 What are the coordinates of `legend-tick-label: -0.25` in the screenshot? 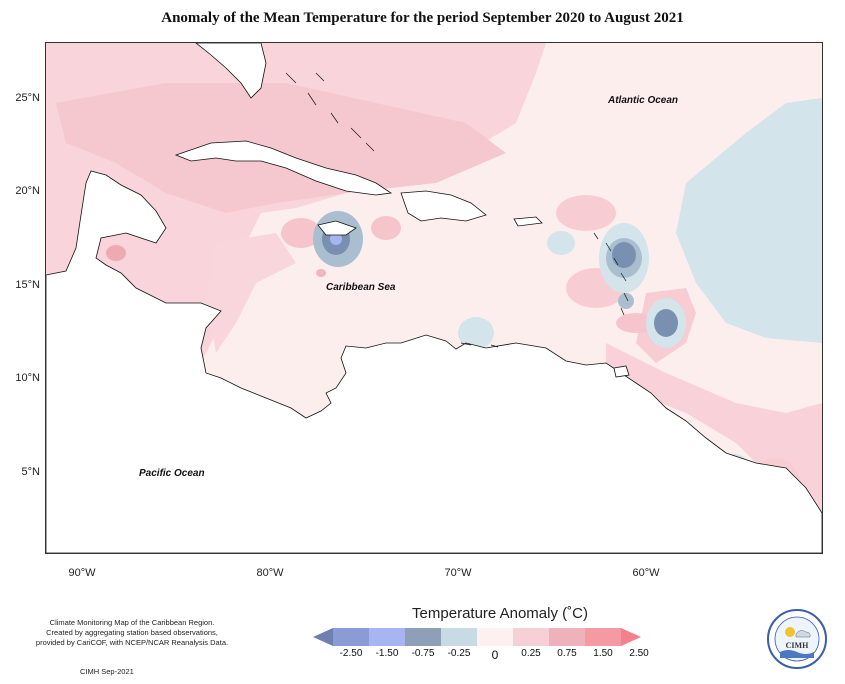 It's located at (459, 653).